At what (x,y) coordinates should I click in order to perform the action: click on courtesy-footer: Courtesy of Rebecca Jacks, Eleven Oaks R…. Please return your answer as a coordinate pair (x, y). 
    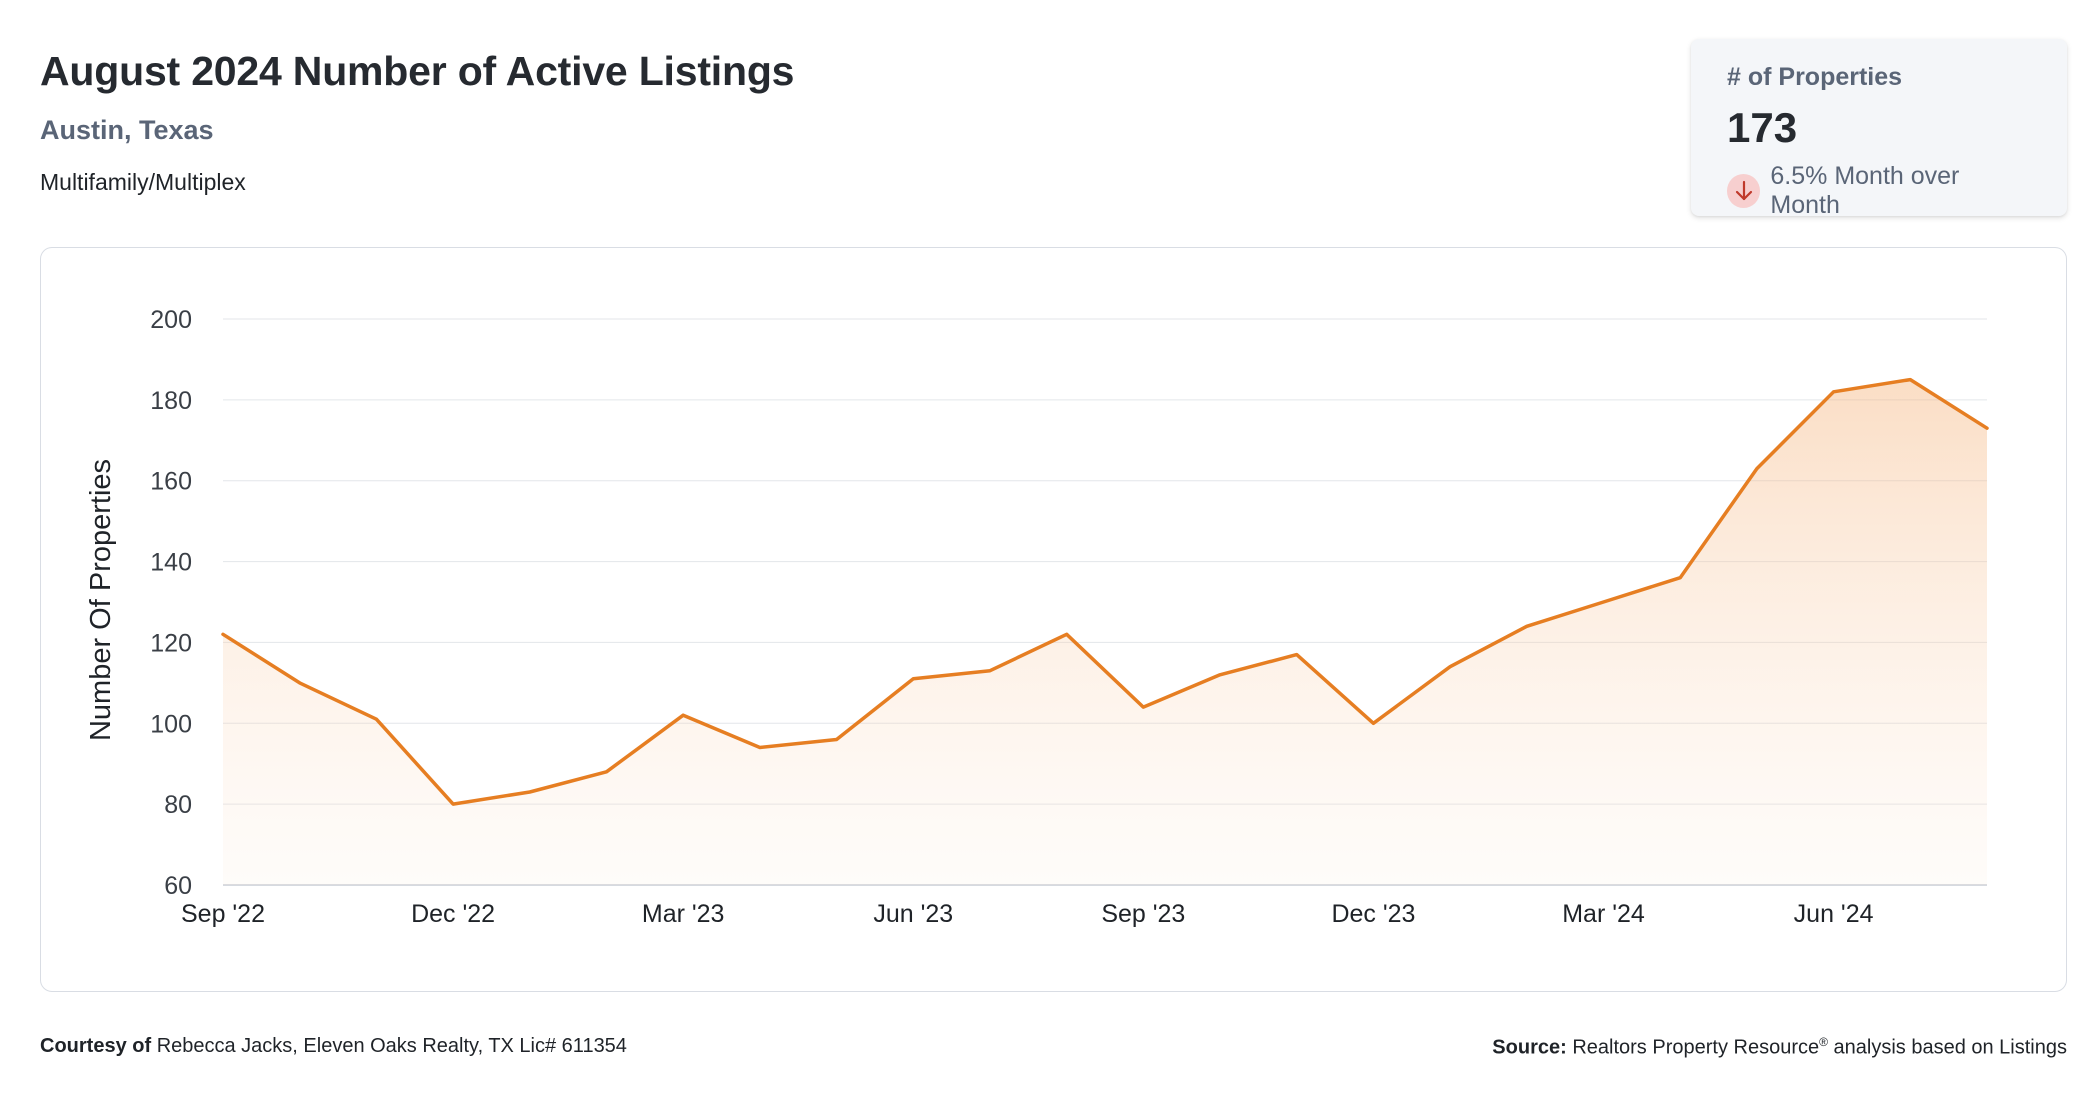
    Looking at the image, I should click on (333, 1046).